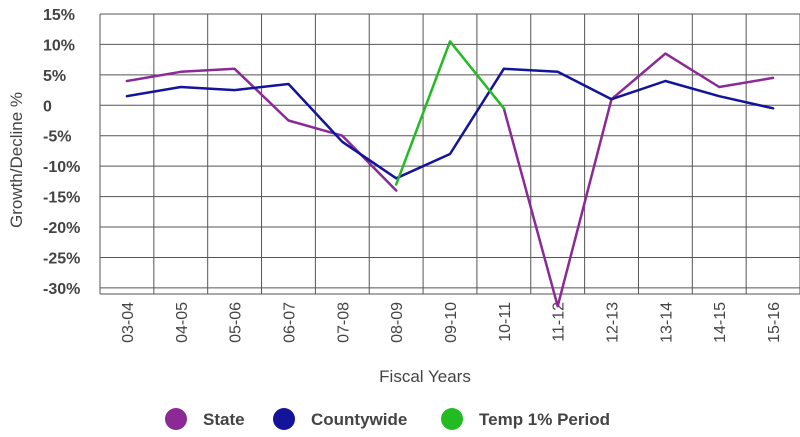 Image resolution: width=800 pixels, height=437 pixels. What do you see at coordinates (343, 322) in the screenshot?
I see `x-tick-label: 07-08` at bounding box center [343, 322].